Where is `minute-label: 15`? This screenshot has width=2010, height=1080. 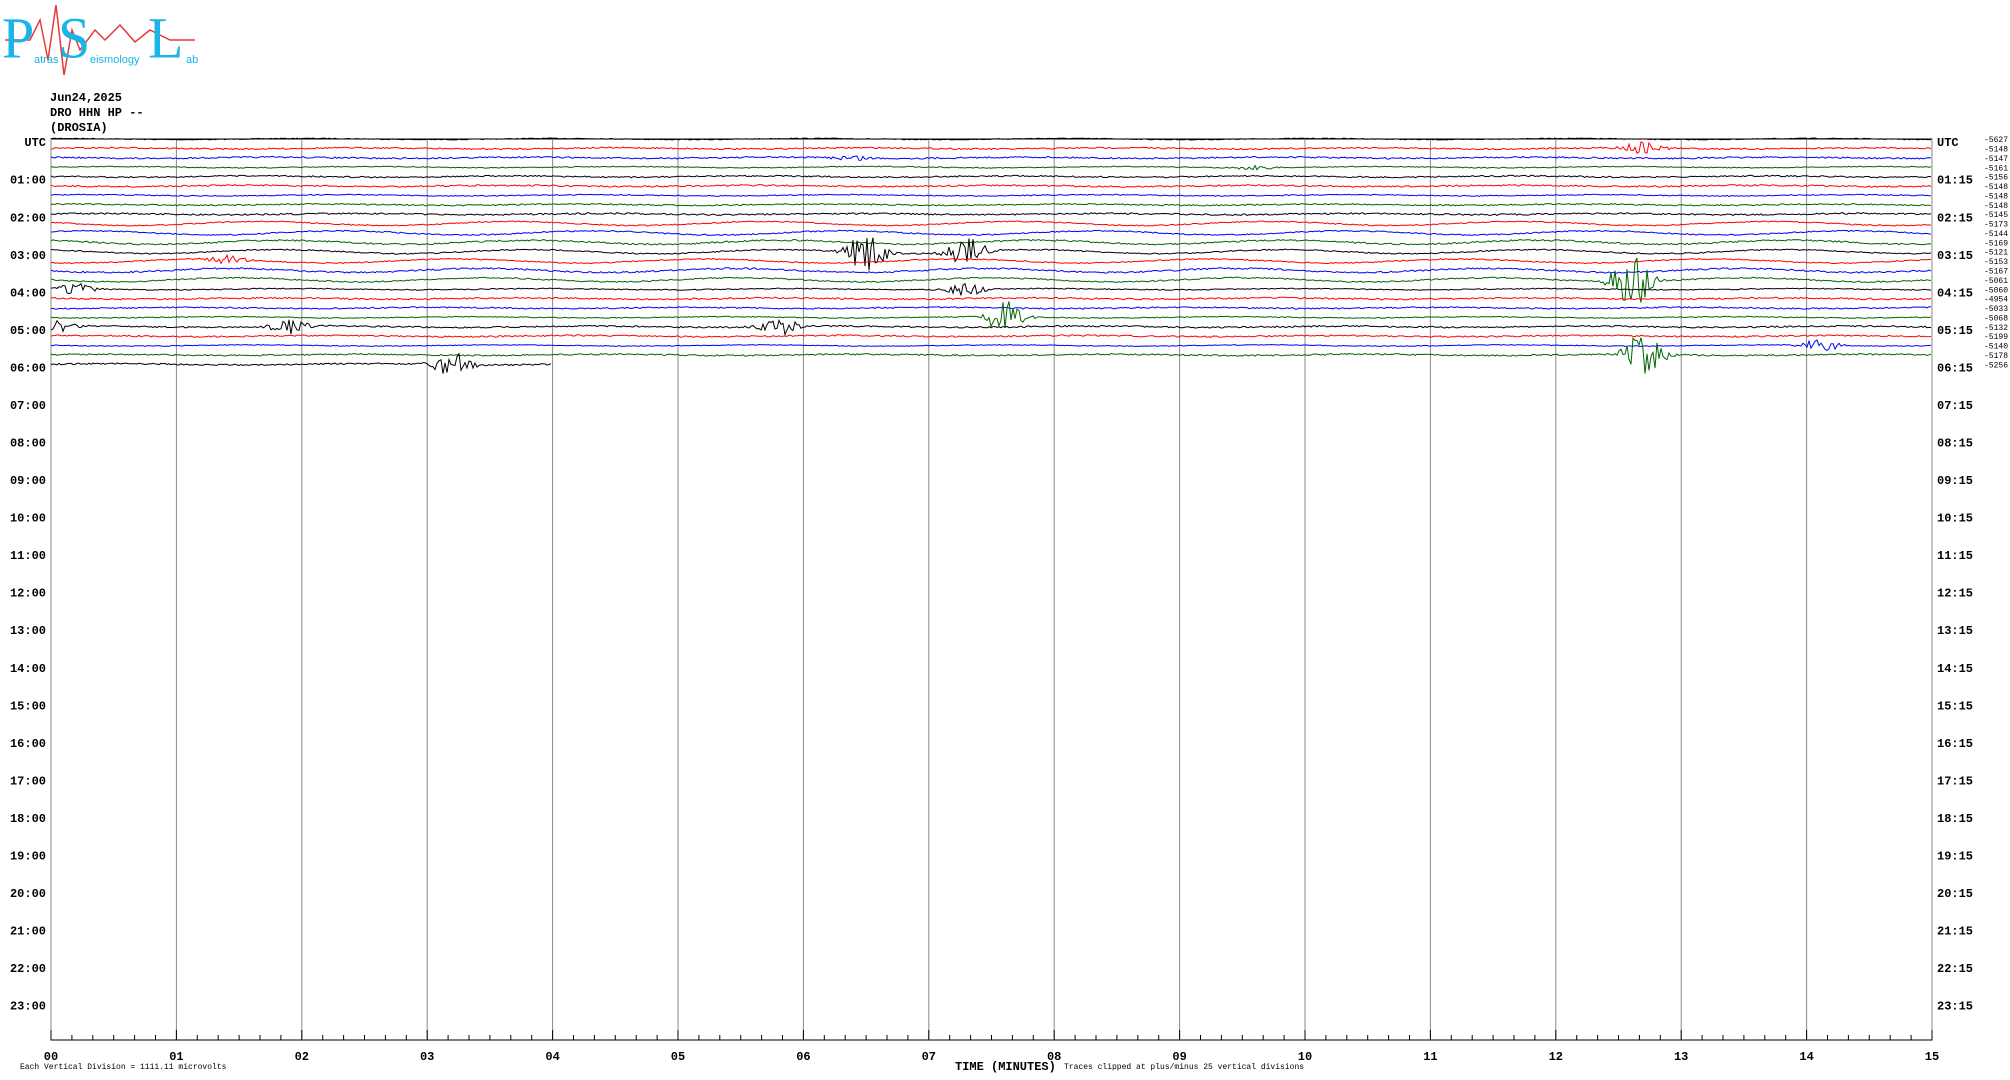
minute-label: 15 is located at coordinates (1932, 1057).